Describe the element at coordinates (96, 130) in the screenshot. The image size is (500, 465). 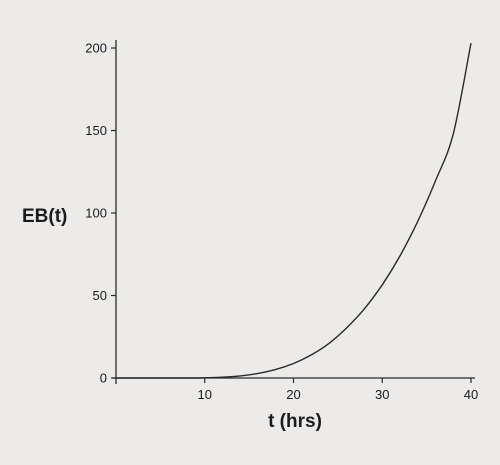
I see `y-tick-label: 150` at that location.